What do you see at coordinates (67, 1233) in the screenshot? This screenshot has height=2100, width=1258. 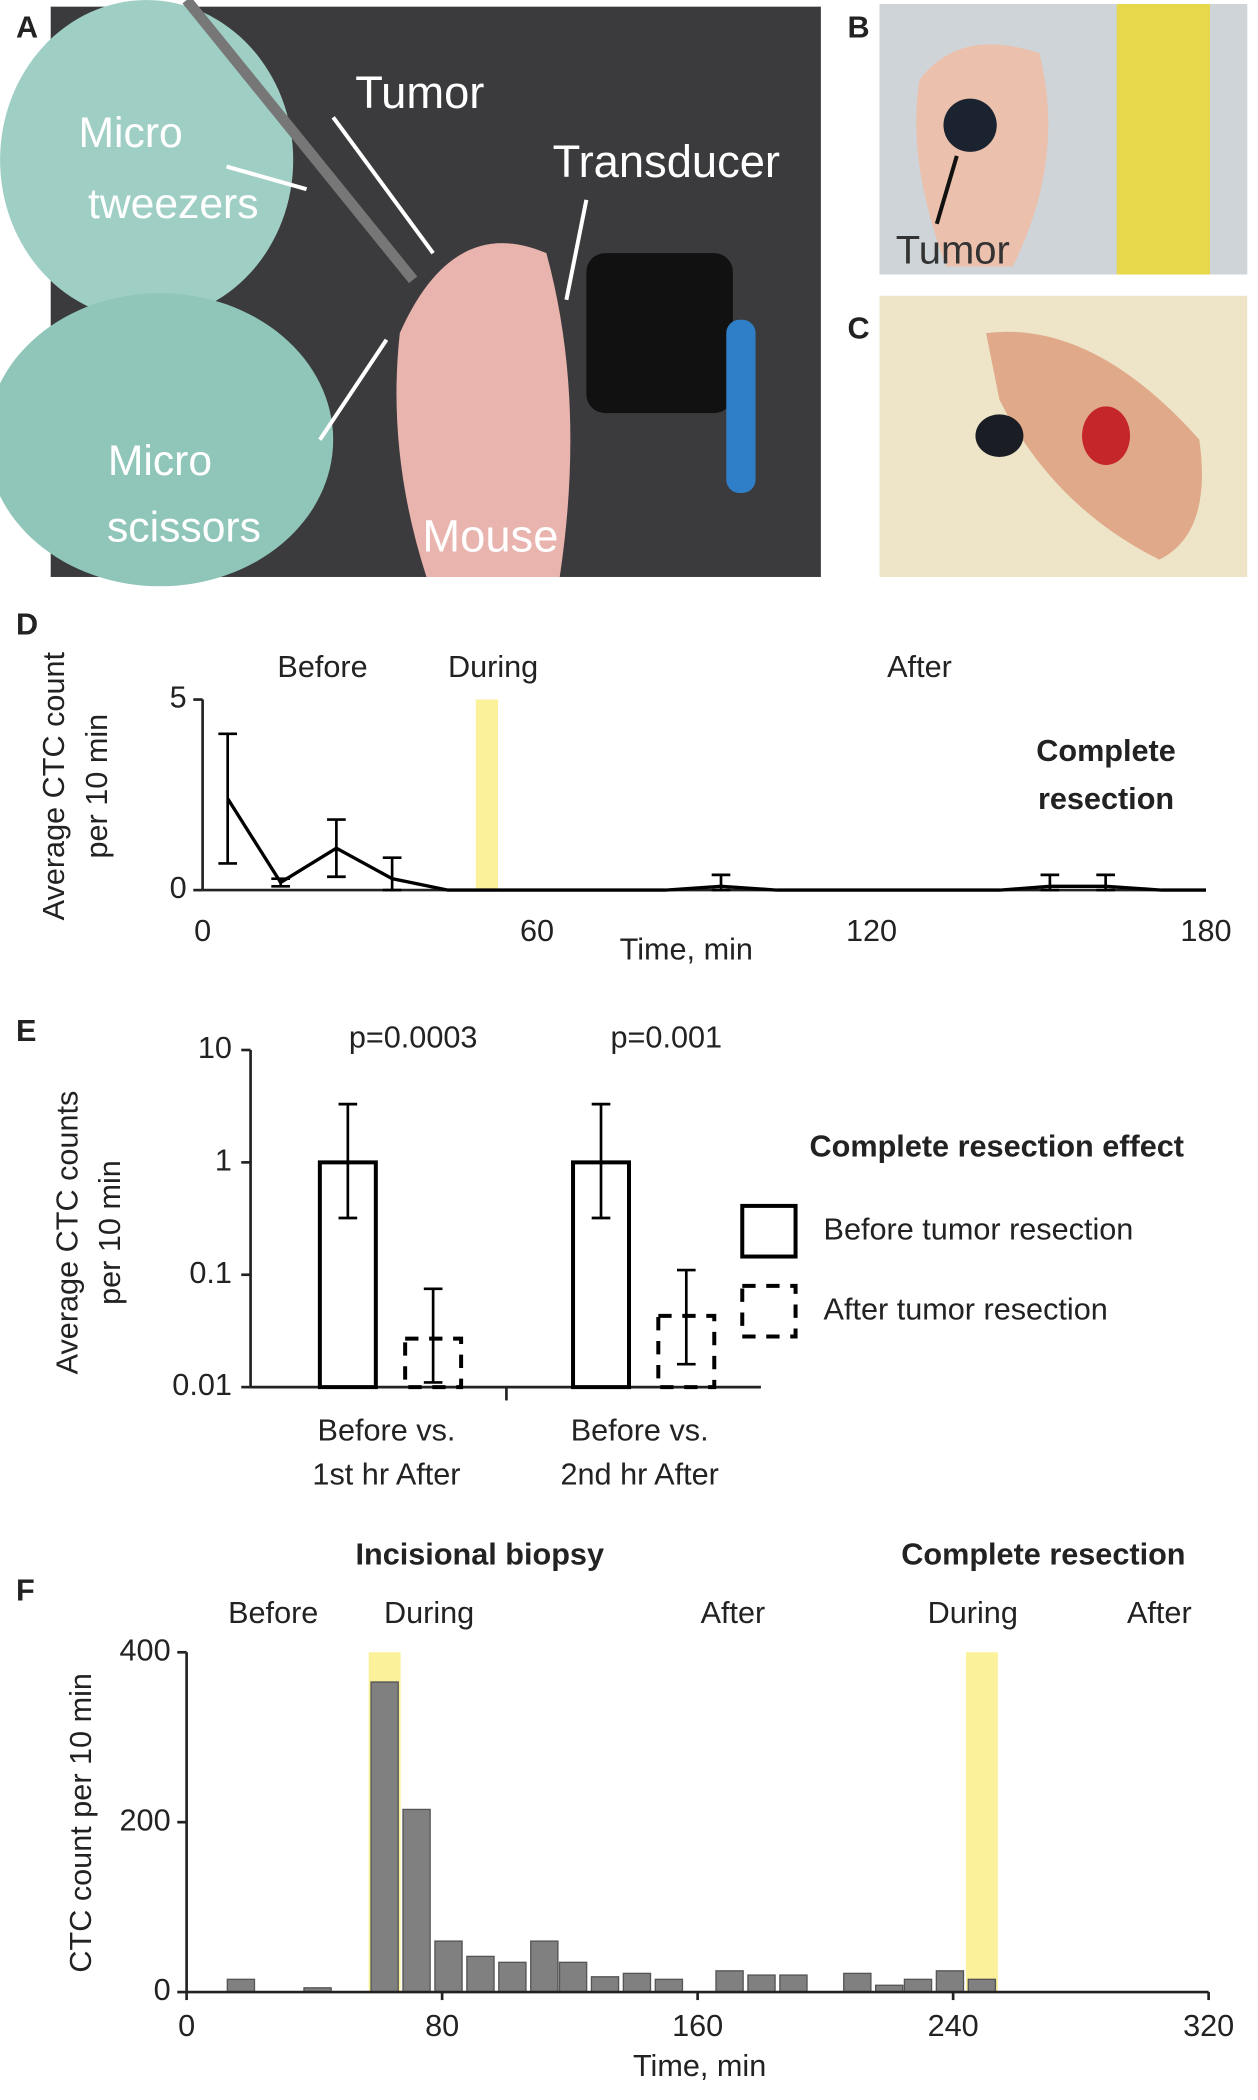 I see `y-axis-title: Average CTC counts` at bounding box center [67, 1233].